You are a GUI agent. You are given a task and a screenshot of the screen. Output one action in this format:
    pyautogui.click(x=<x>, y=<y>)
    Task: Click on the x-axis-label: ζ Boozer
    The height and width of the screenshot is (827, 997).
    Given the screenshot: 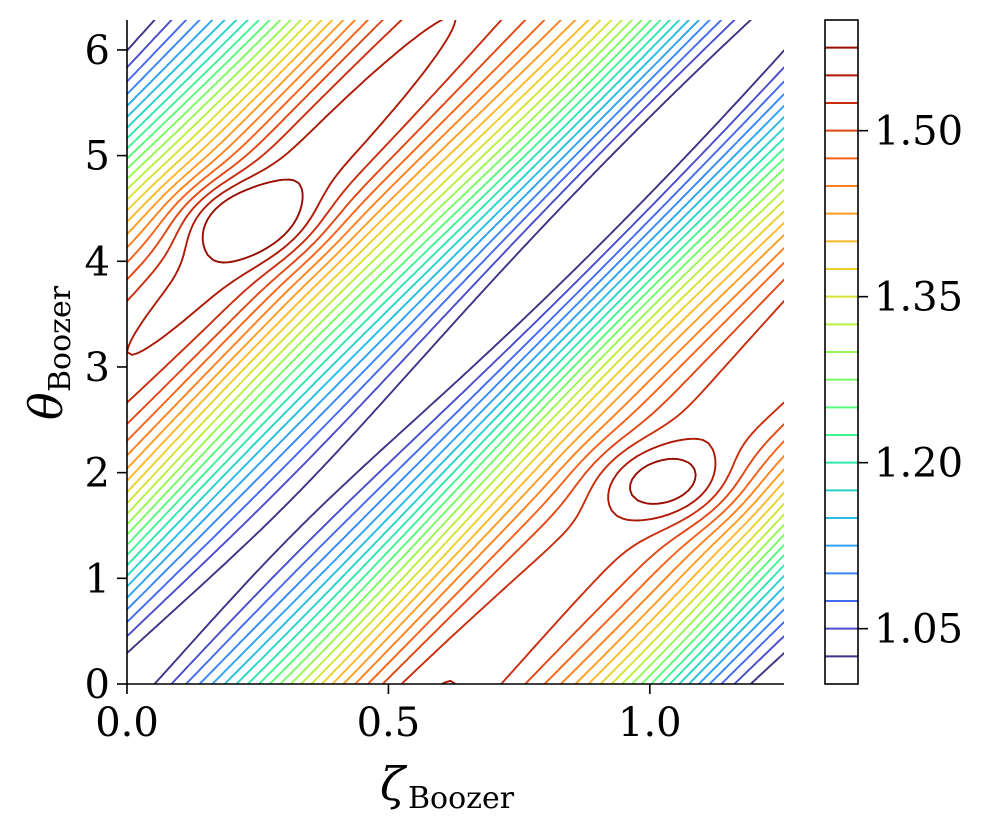 What is the action you would take?
    pyautogui.click(x=447, y=786)
    